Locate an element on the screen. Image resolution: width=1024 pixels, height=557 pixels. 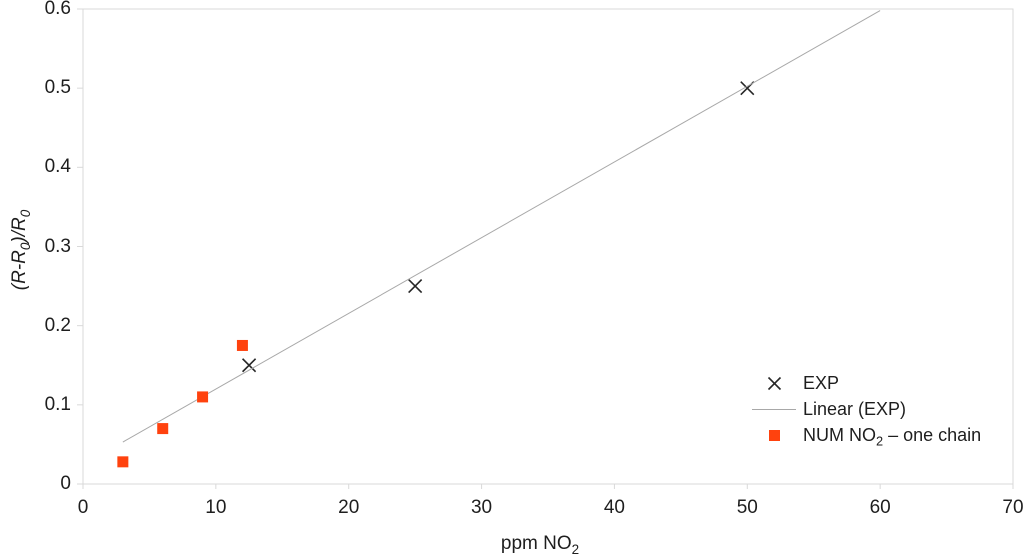
y-tick-label: 0.1 is located at coordinates (57, 404).